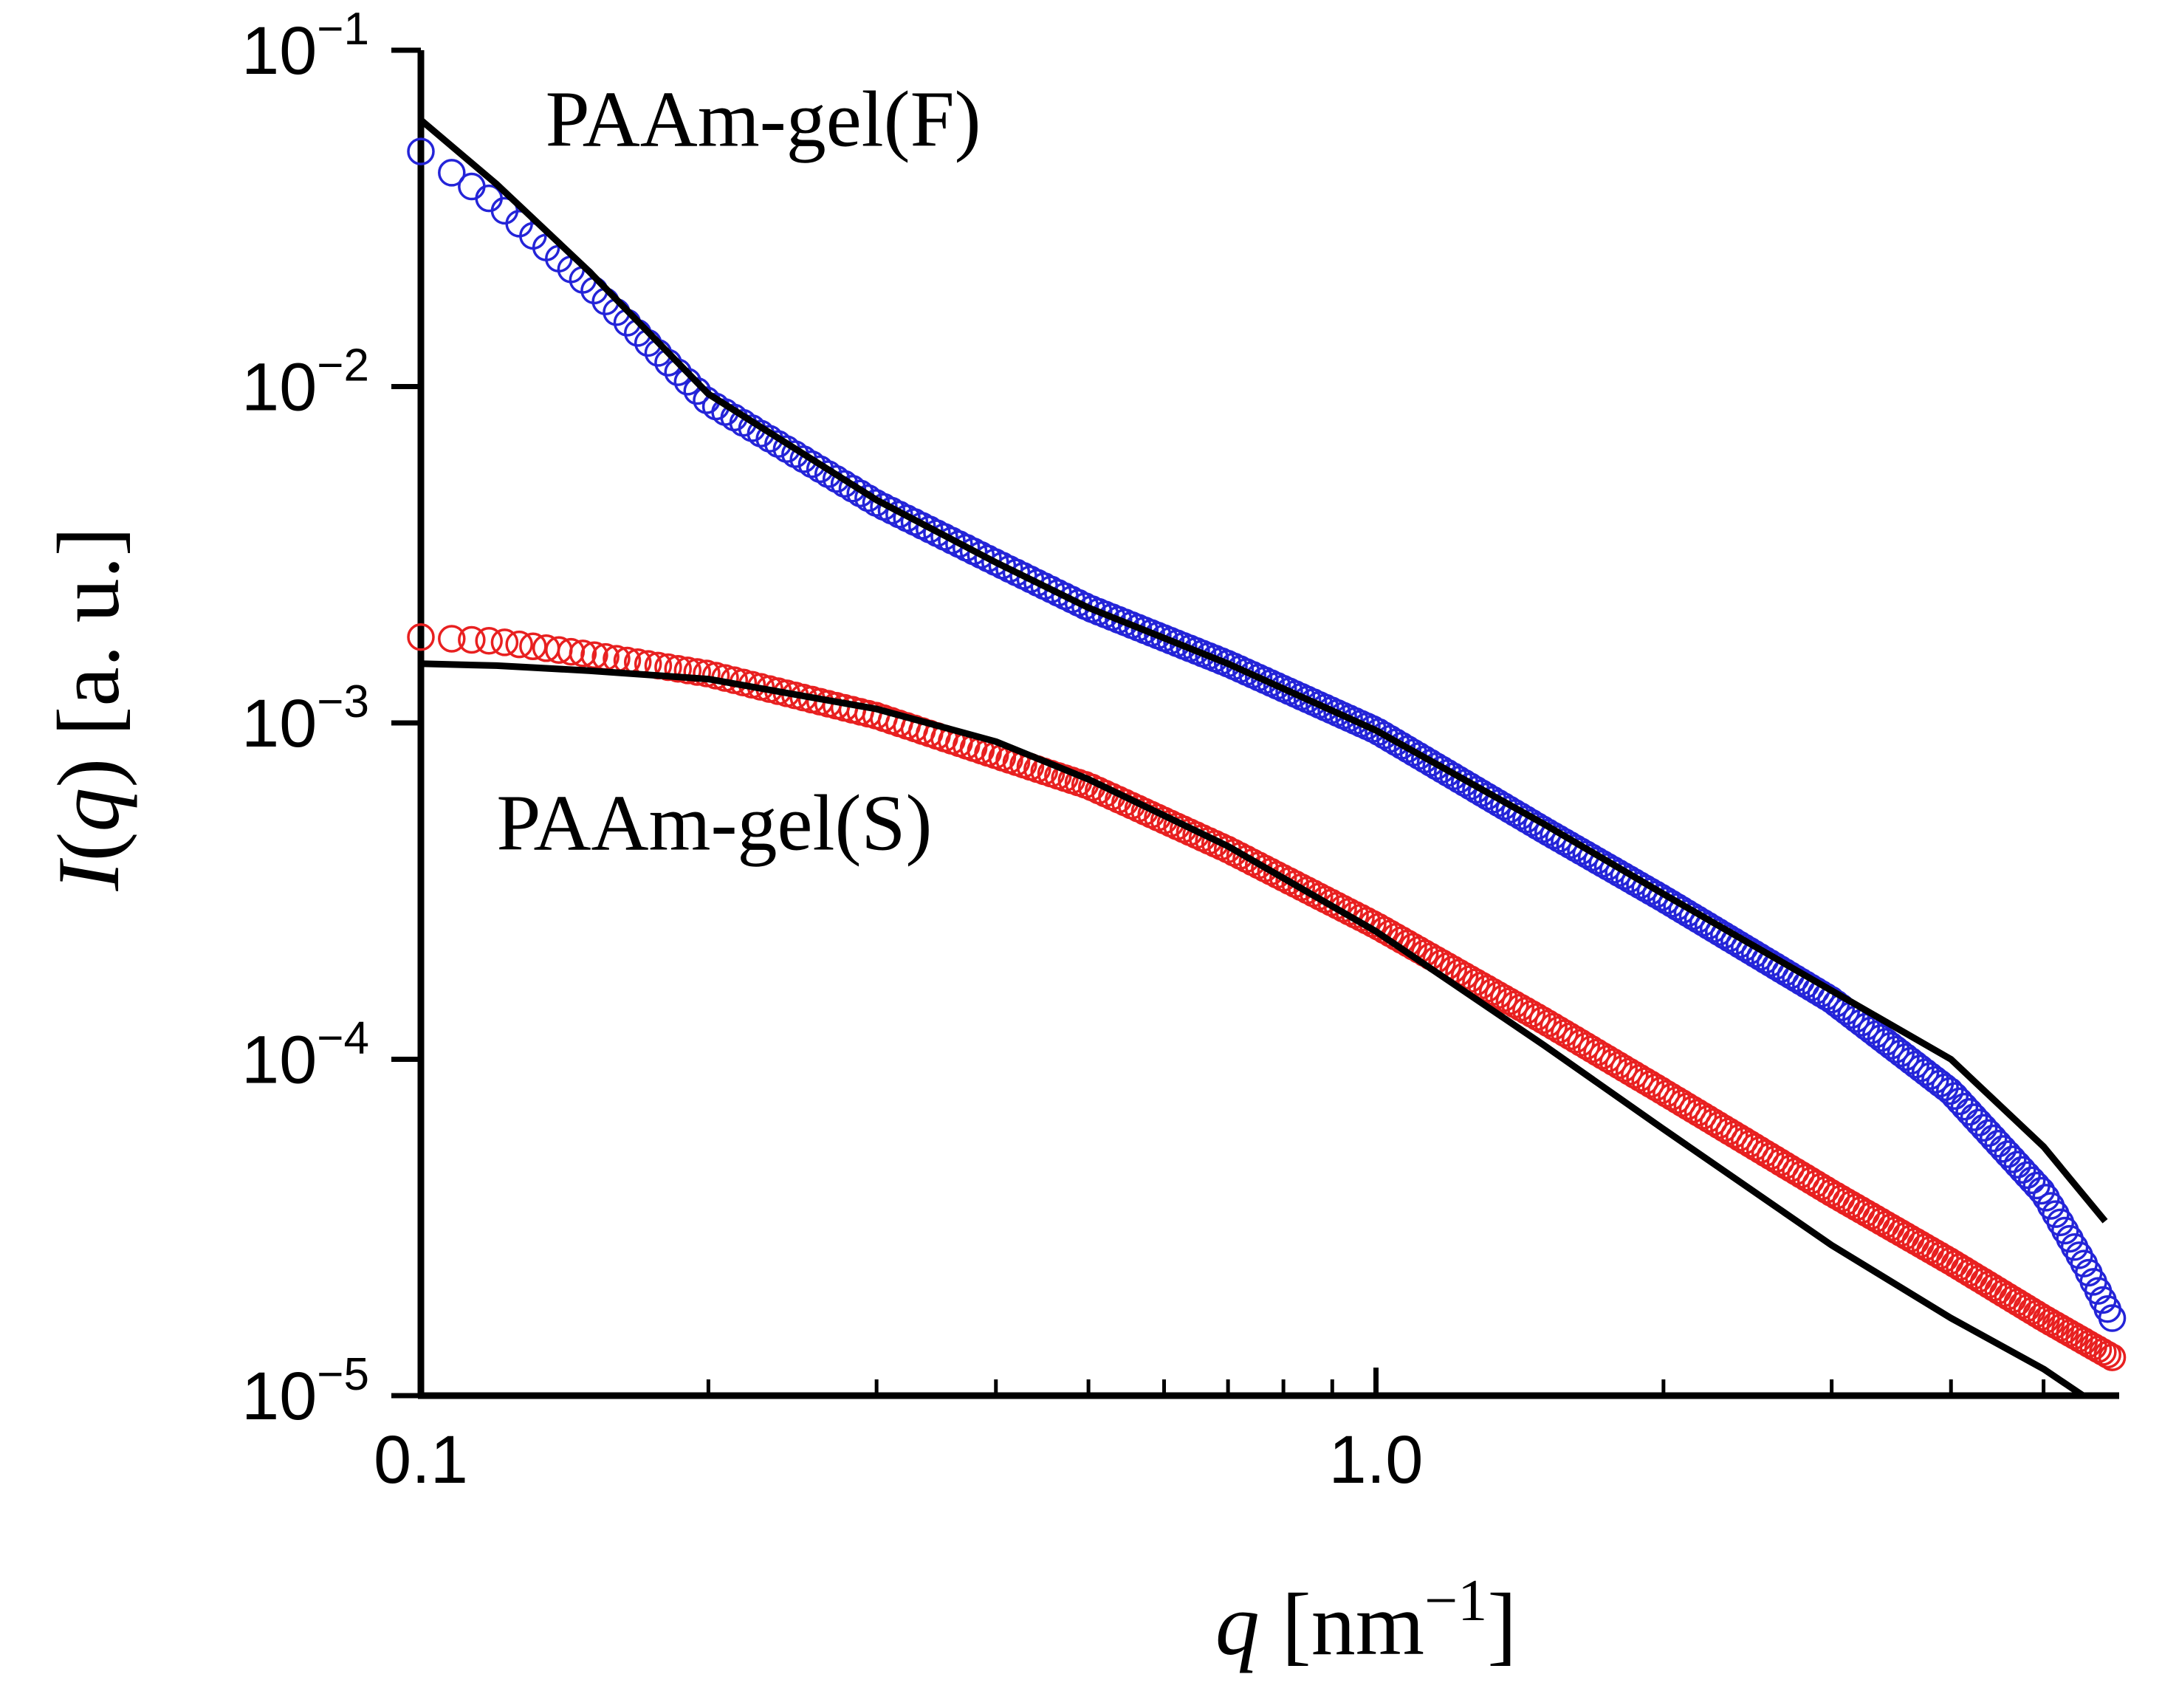 The width and height of the screenshot is (2162, 1708). Describe the element at coordinates (714, 824) in the screenshot. I see `series-annotation: PAAm-gel(S)` at that location.